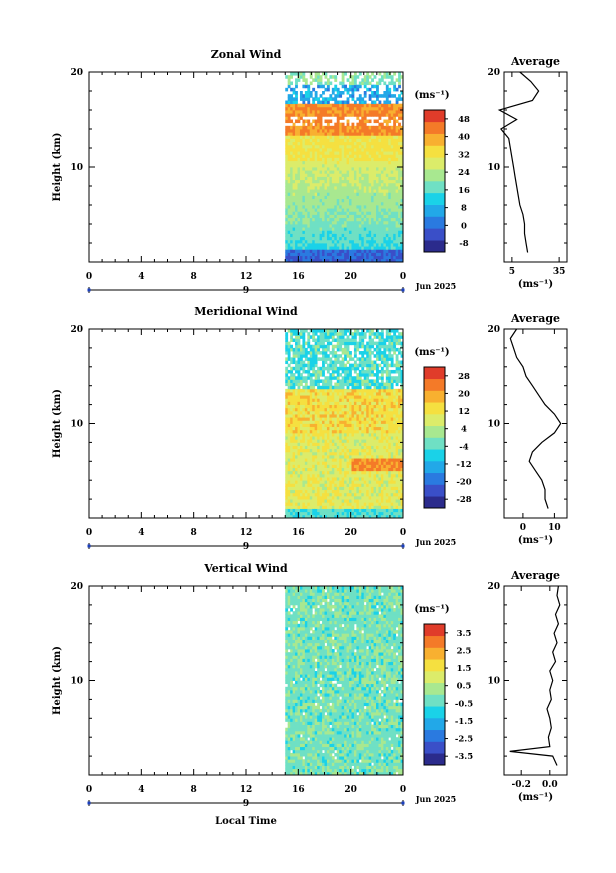 Image resolution: width=616 pixels, height=873 pixels. Describe the element at coordinates (76, 73) in the screenshot. I see `y-tick-label: 20` at that location.